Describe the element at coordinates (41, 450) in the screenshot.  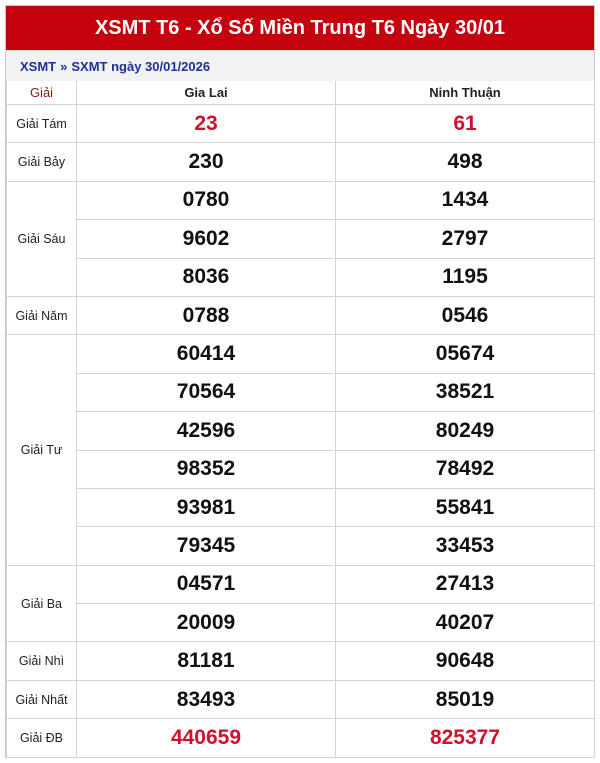
I see `prize-label: Giải Tư` at that location.